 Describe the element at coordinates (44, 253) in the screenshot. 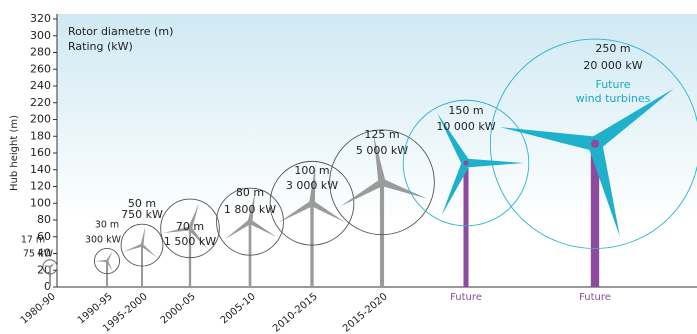

I see `y-tick-label: 40` at that location.